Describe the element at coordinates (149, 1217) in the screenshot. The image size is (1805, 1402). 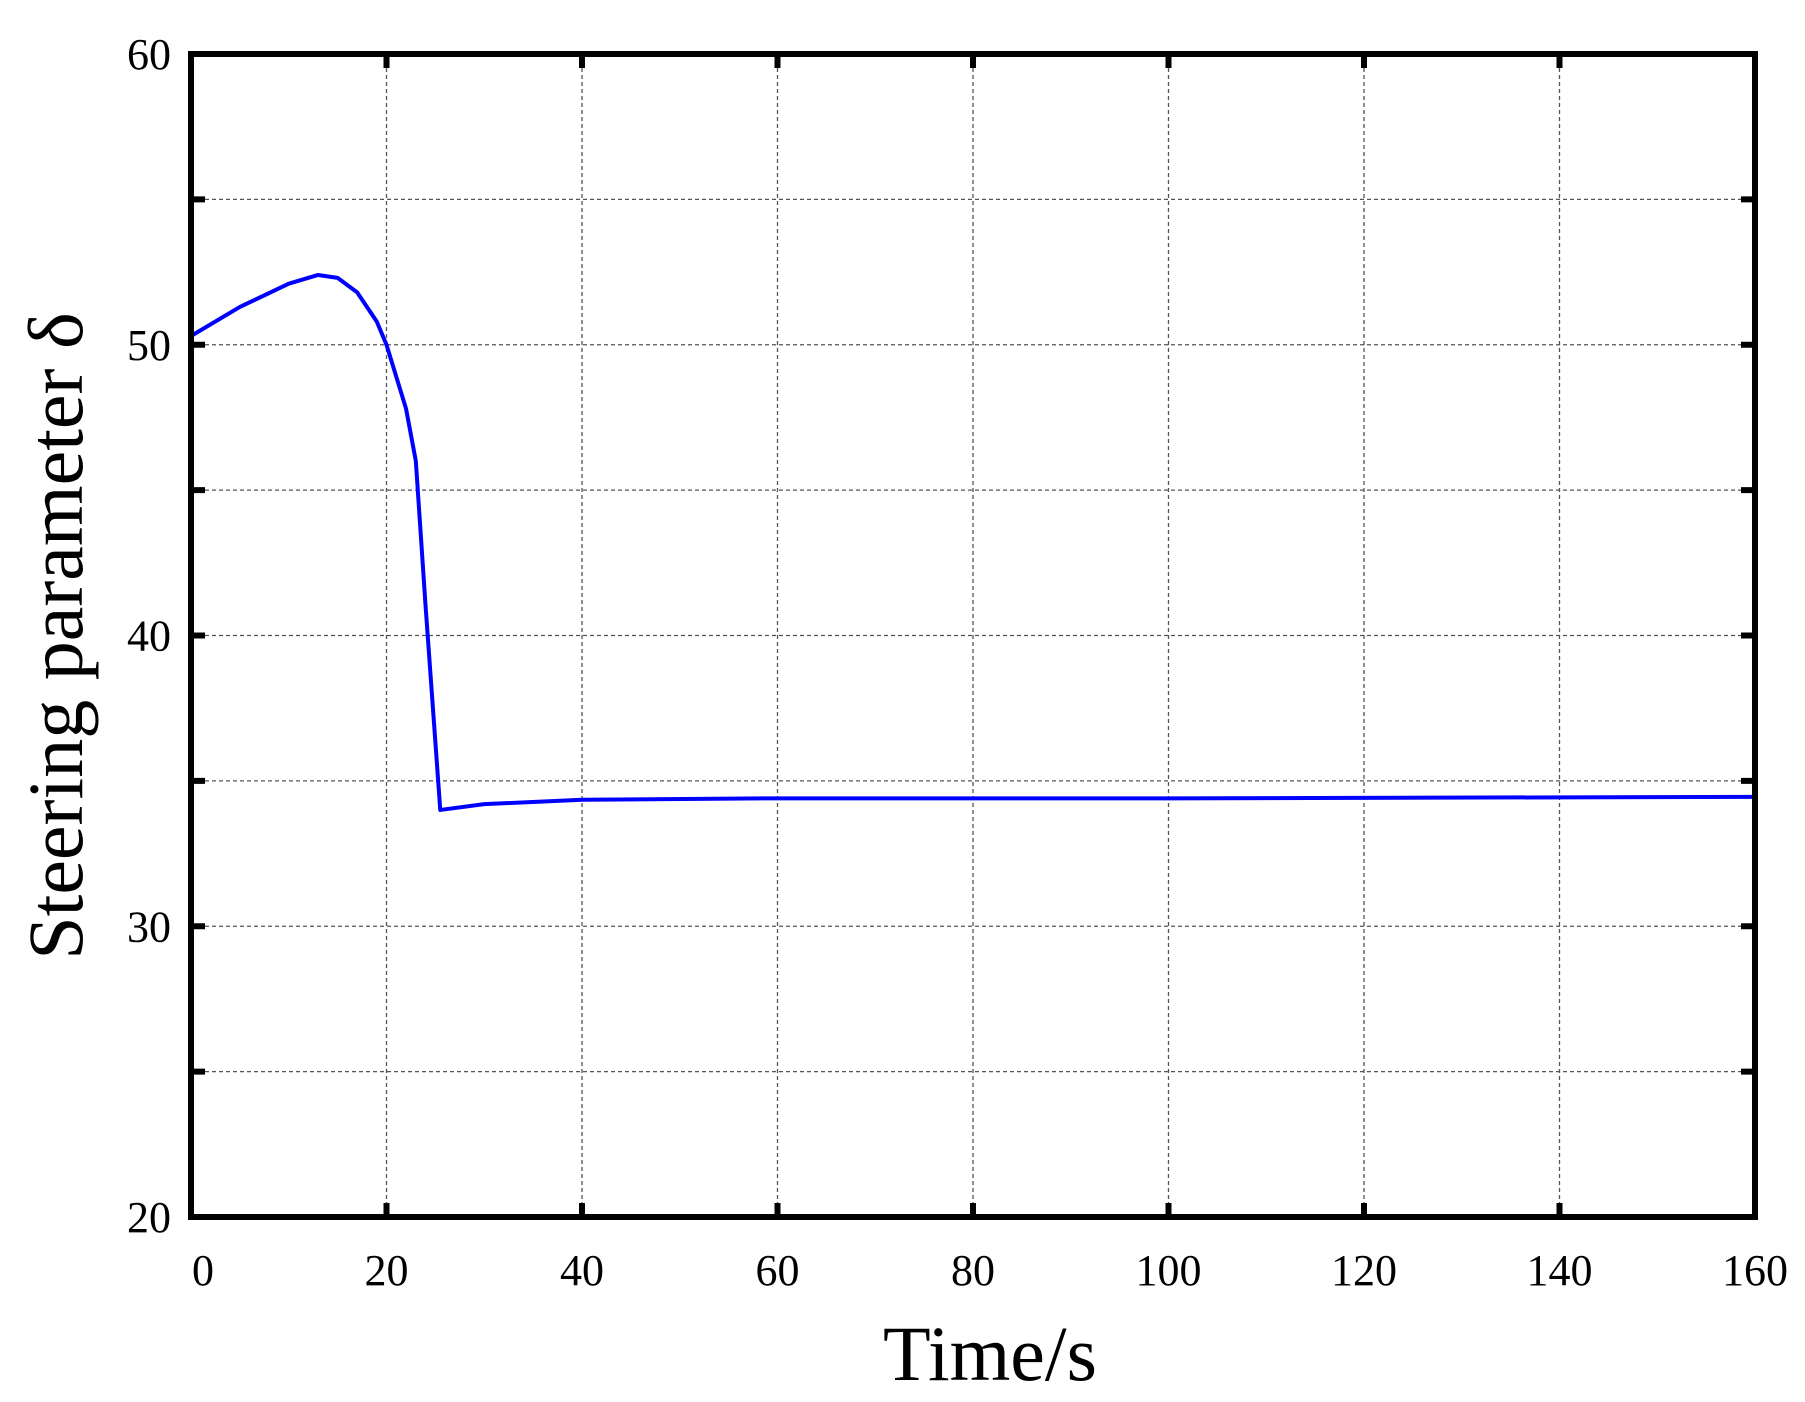
I see `y-tick-label: 20` at that location.